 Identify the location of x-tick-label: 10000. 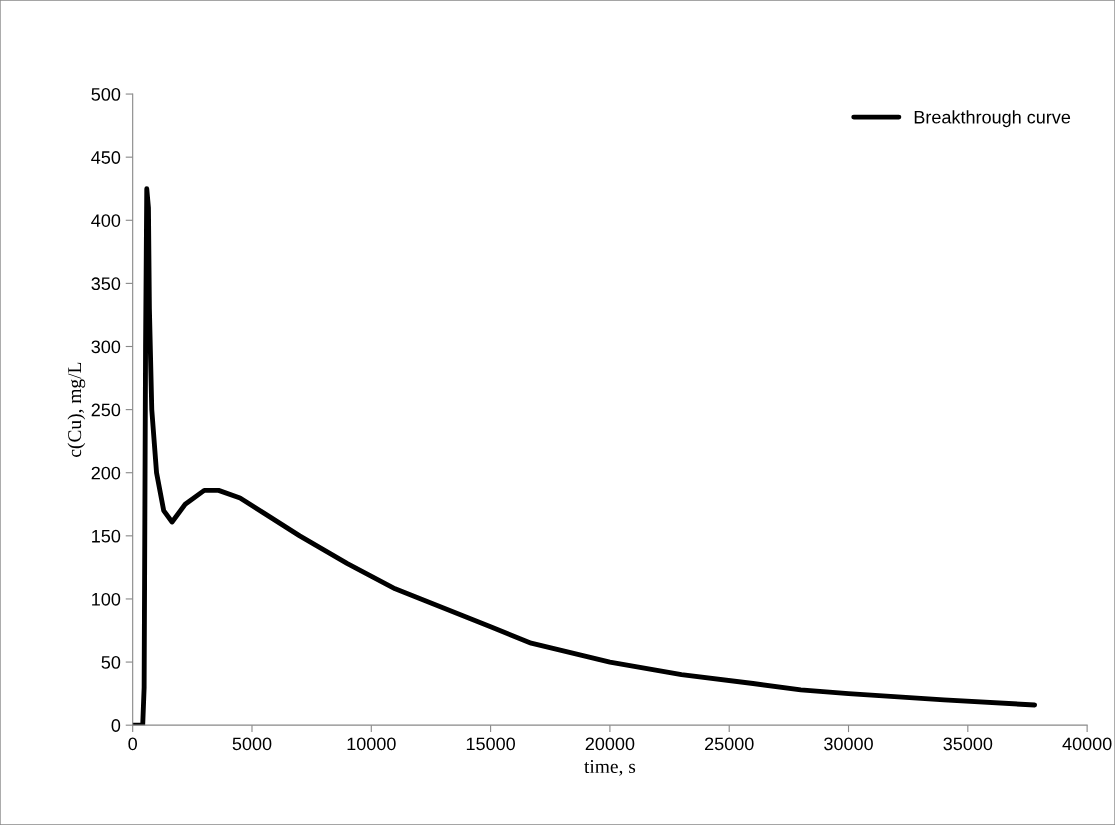
(371, 744).